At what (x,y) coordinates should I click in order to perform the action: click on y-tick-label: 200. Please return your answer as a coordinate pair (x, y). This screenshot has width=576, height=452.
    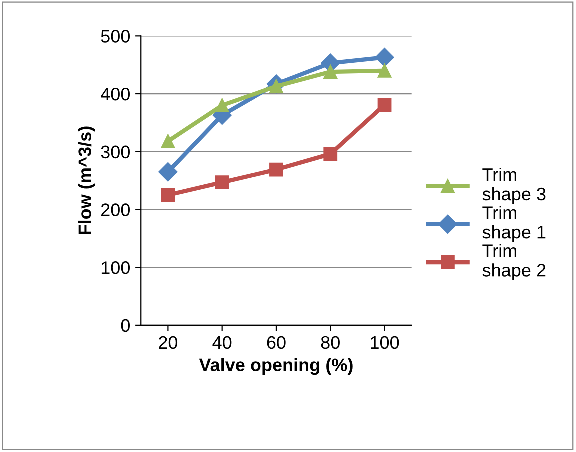
    Looking at the image, I should click on (115, 210).